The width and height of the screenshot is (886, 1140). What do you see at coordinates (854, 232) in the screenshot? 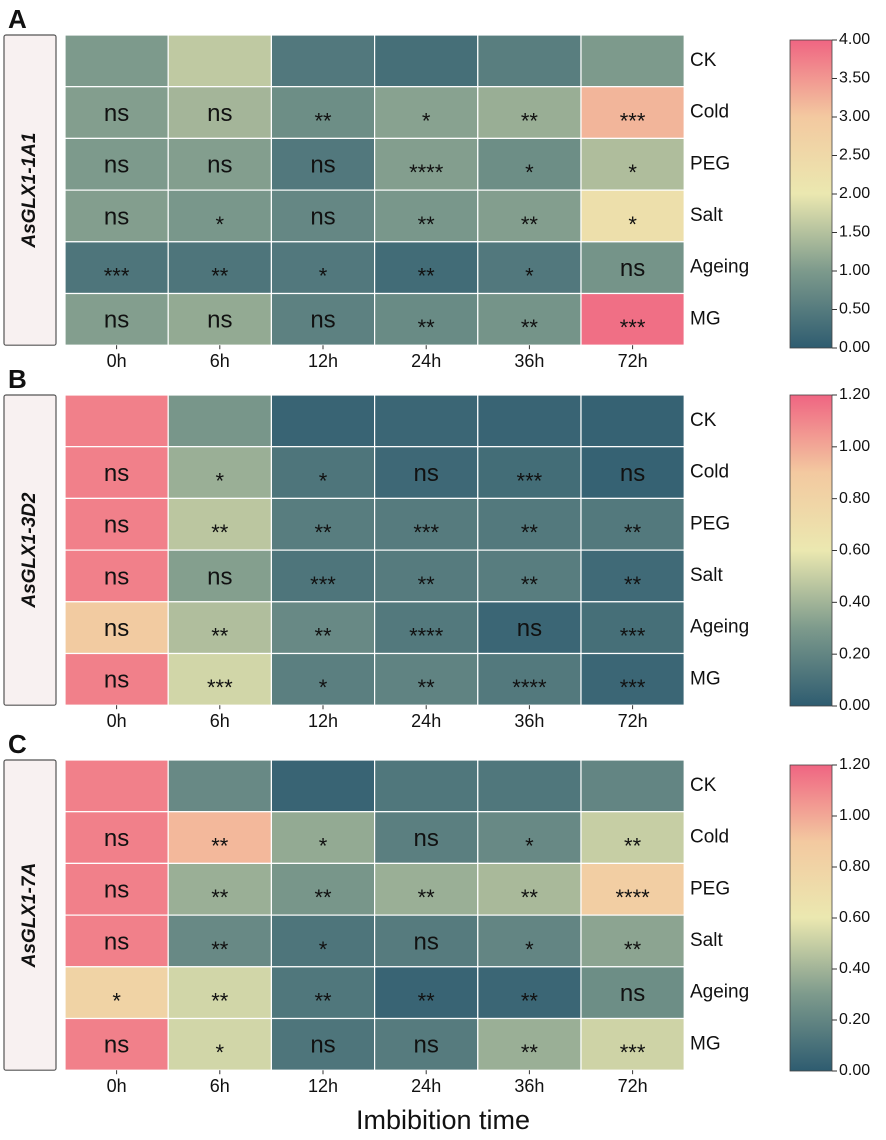
I see `colorbar-tick-label: 1.50` at bounding box center [854, 232].